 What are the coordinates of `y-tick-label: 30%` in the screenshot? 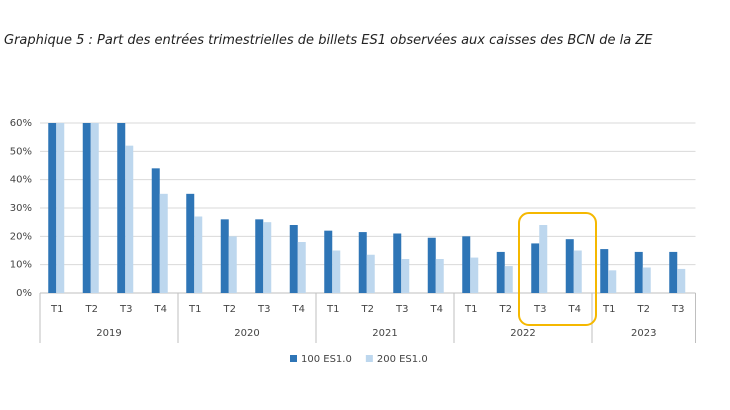 It's located at (21, 208).